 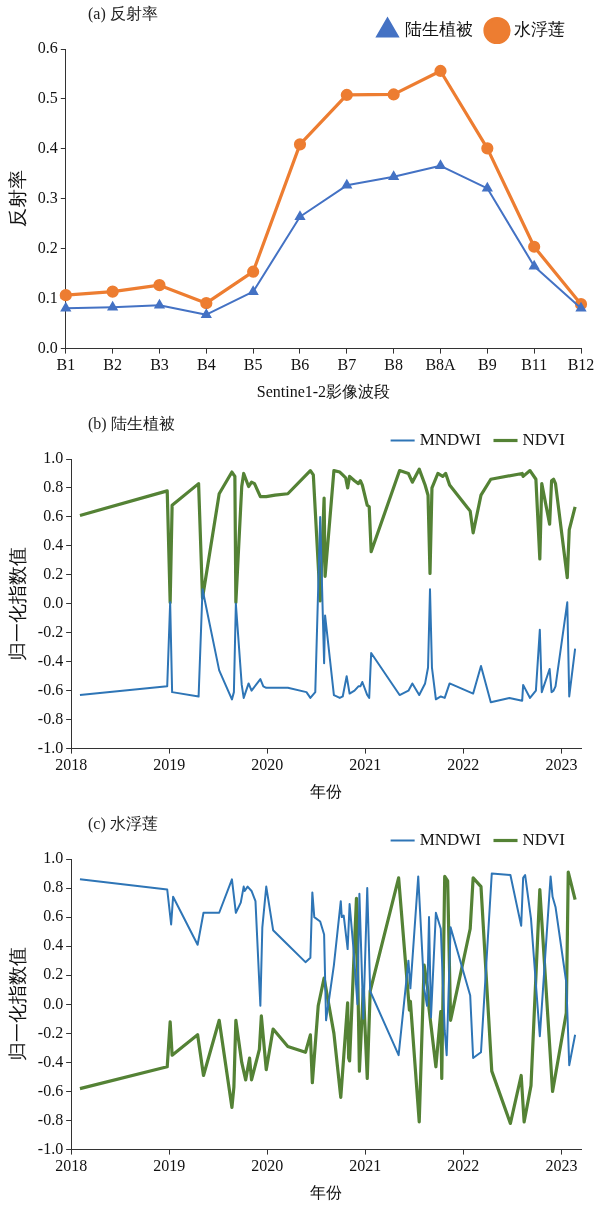 I want to click on x-axis-title: Sentine1-2影像波段, so click(x=323, y=391).